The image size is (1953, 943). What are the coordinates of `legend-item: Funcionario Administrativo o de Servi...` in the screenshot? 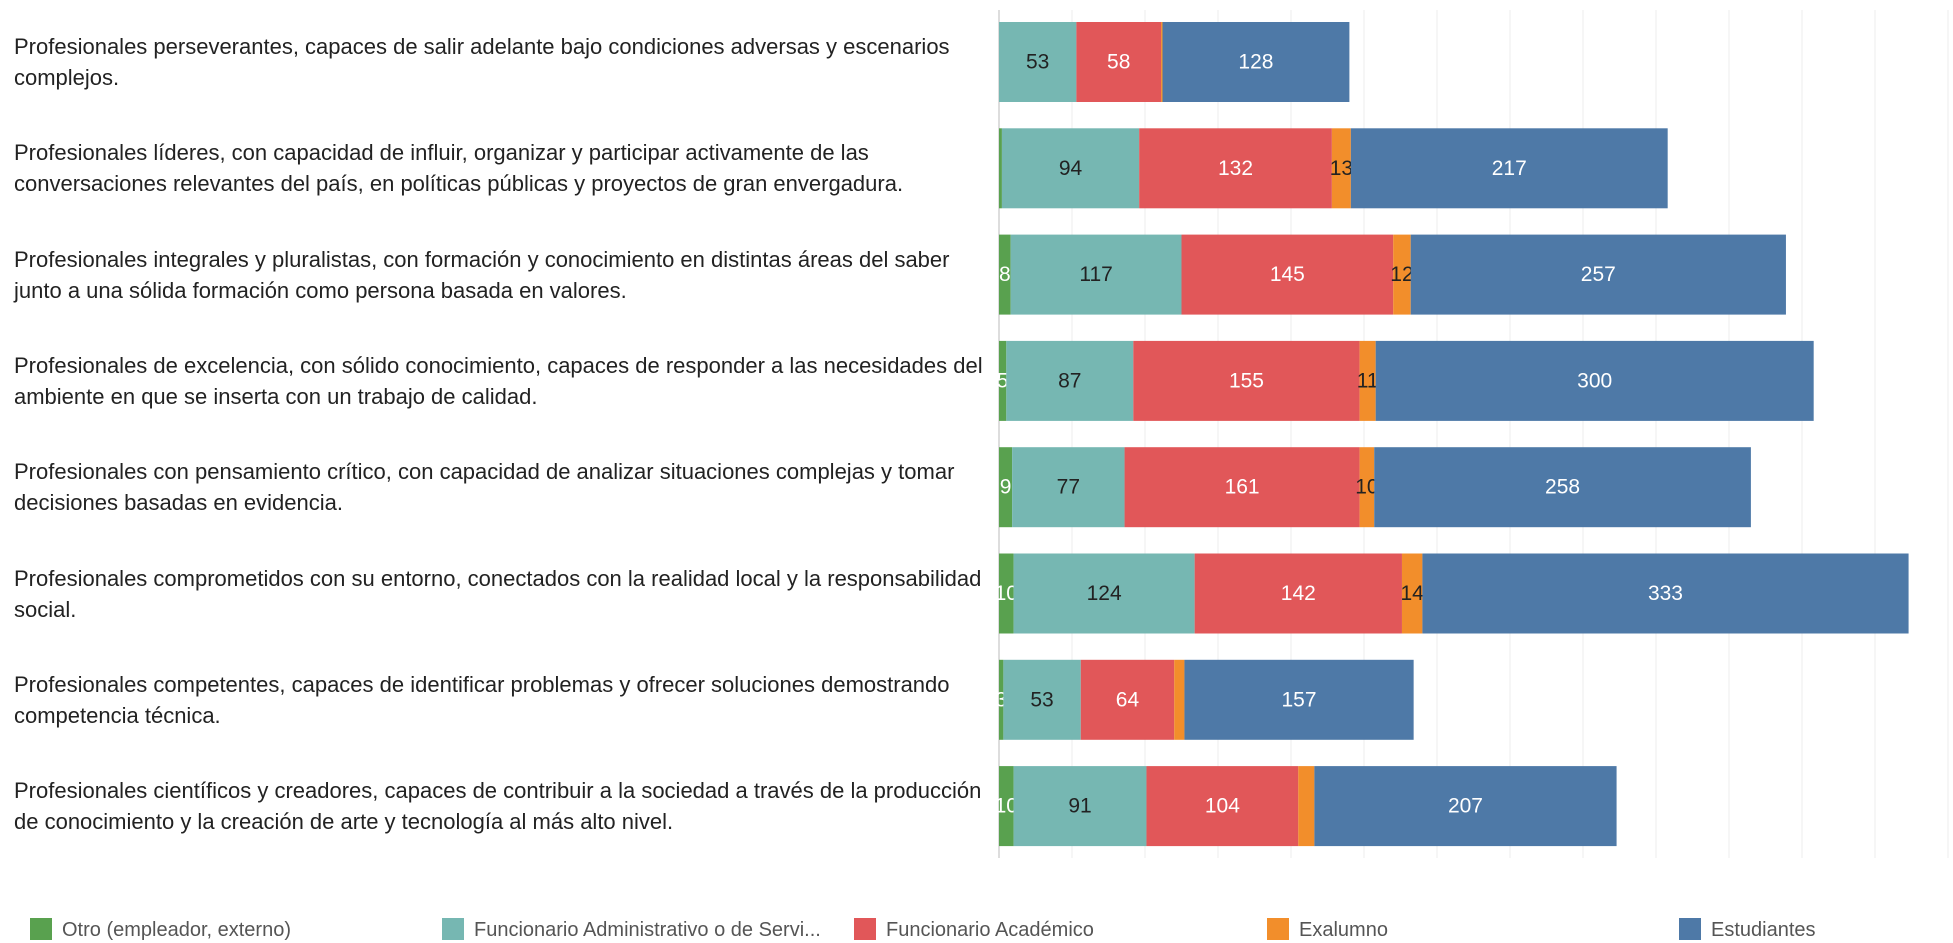 It's located at (631, 930).